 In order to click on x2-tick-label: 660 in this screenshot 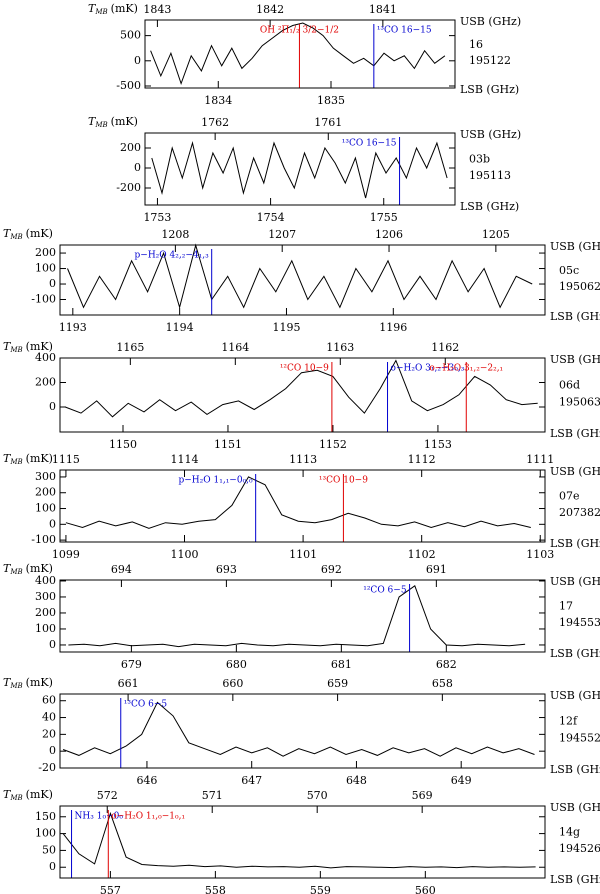, I will do `click(232, 683)`.